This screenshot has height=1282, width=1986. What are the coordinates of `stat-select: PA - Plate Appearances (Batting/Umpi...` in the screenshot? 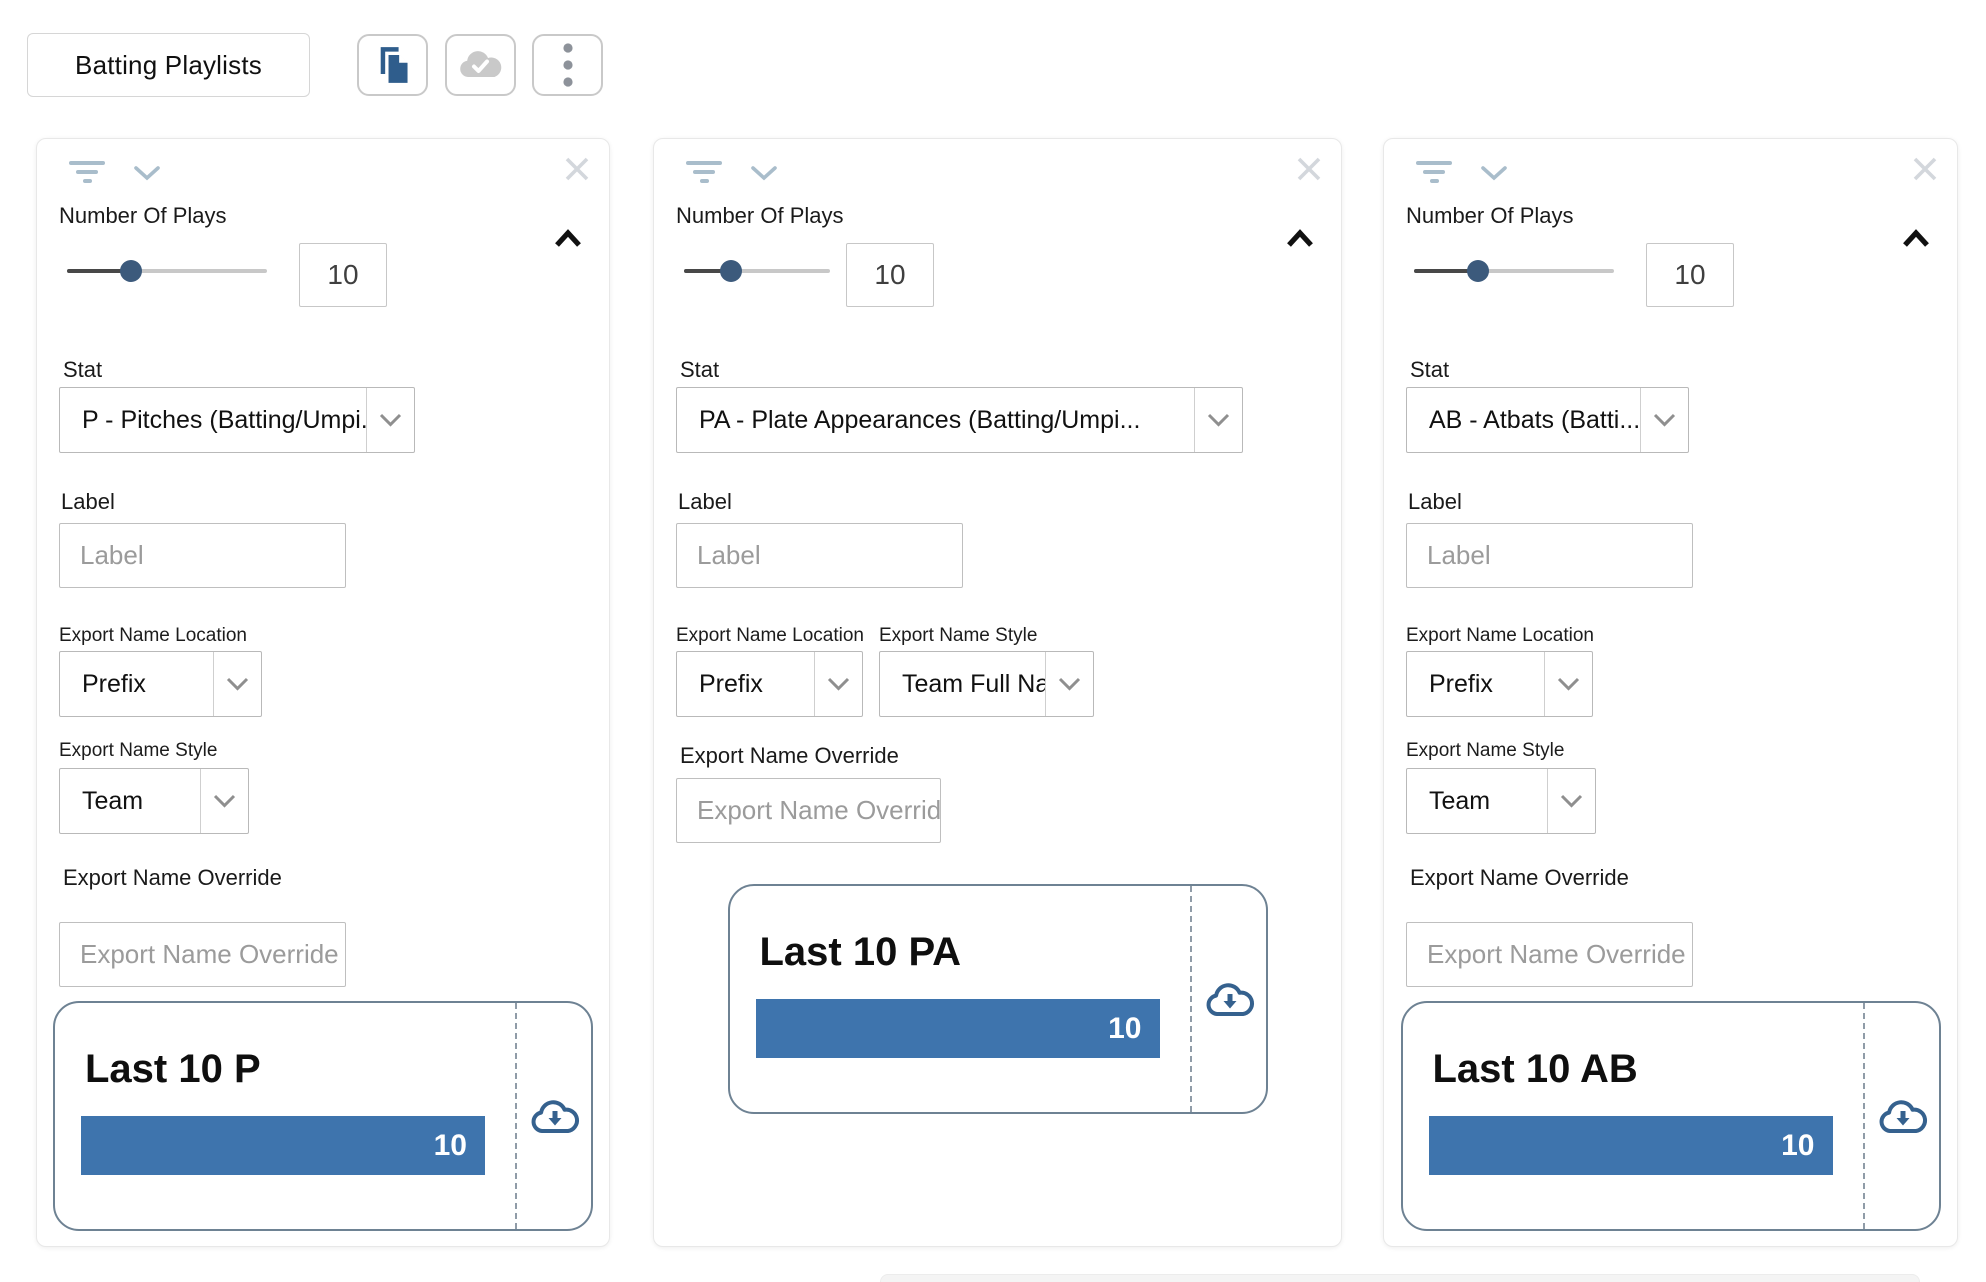 It's located at (959, 420).